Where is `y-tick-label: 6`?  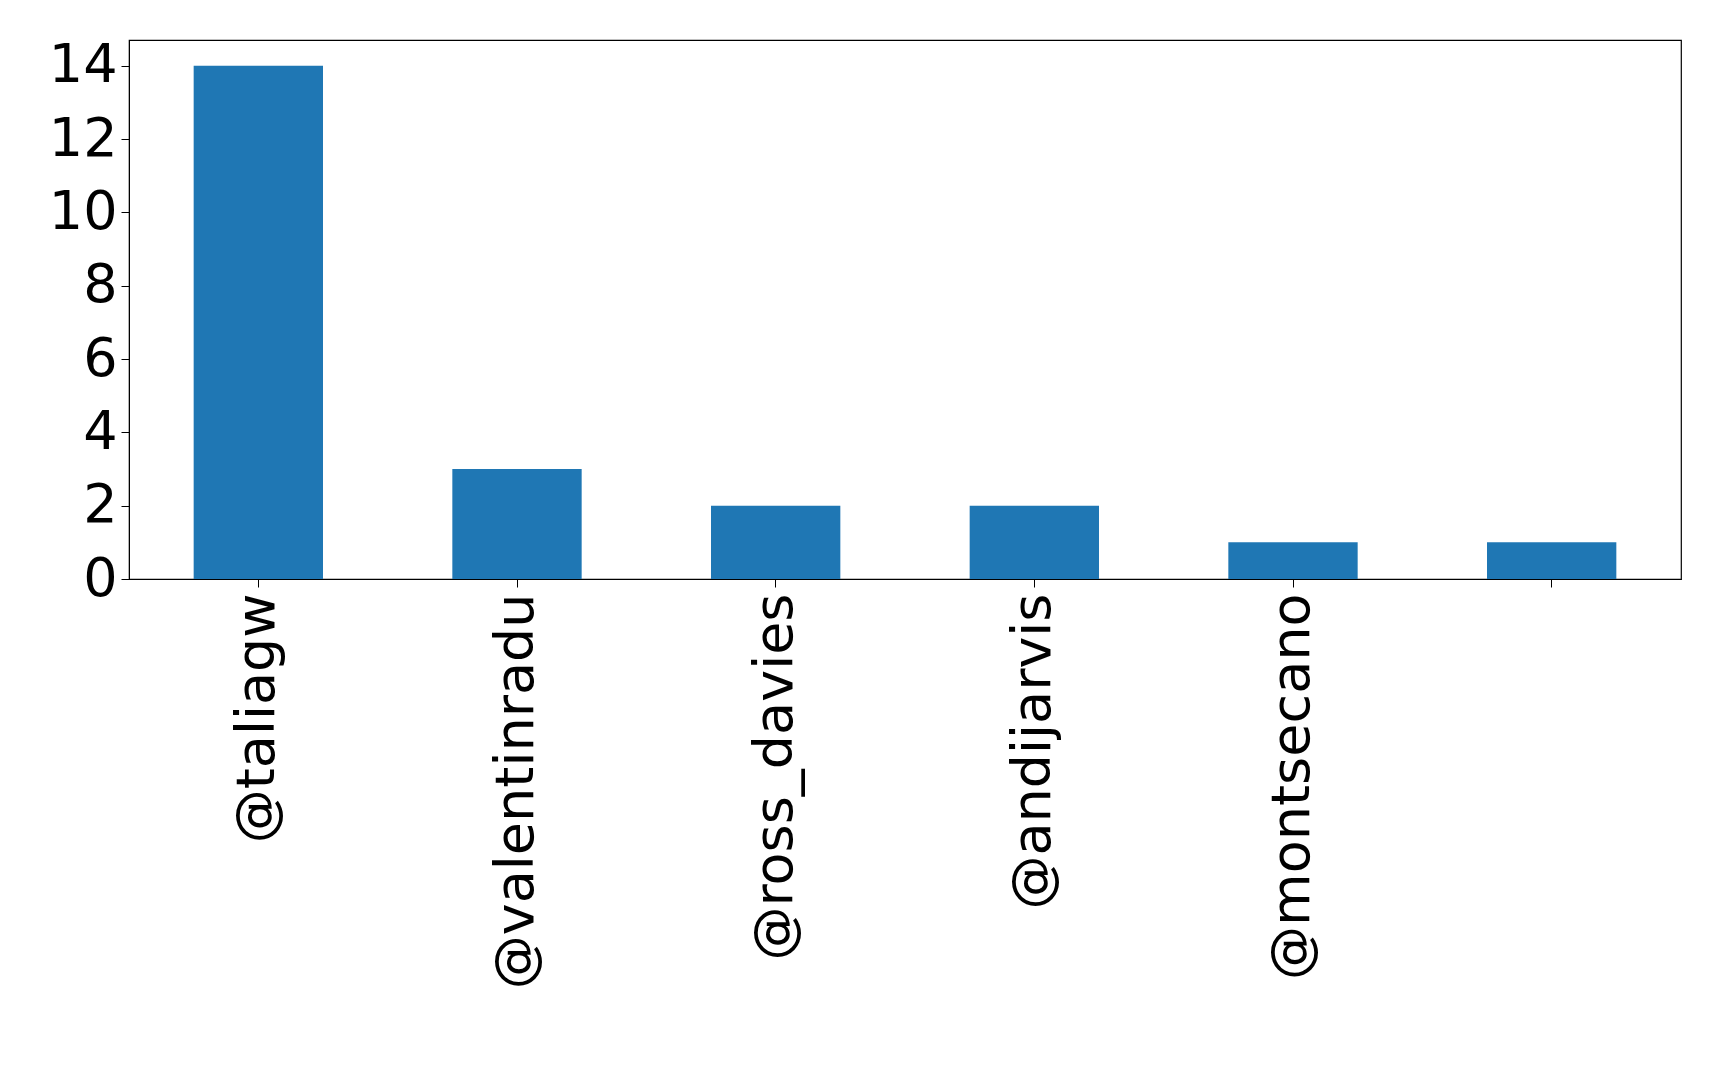 y-tick-label: 6 is located at coordinates (100, 357).